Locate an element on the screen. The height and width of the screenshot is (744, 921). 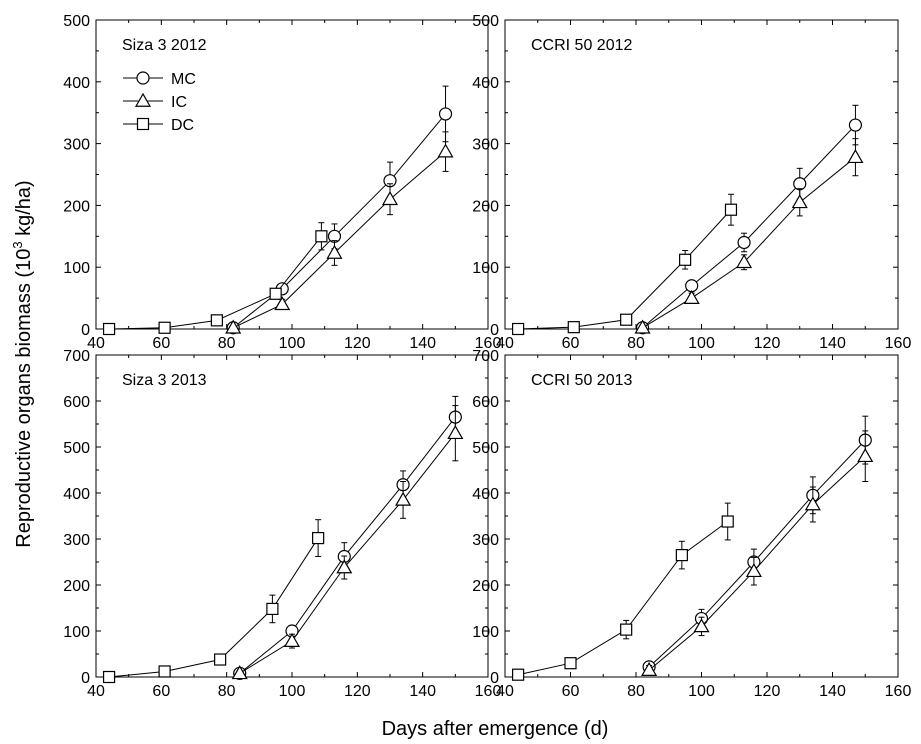
y-axis-label-superscript: 3 is located at coordinates (17, 244).